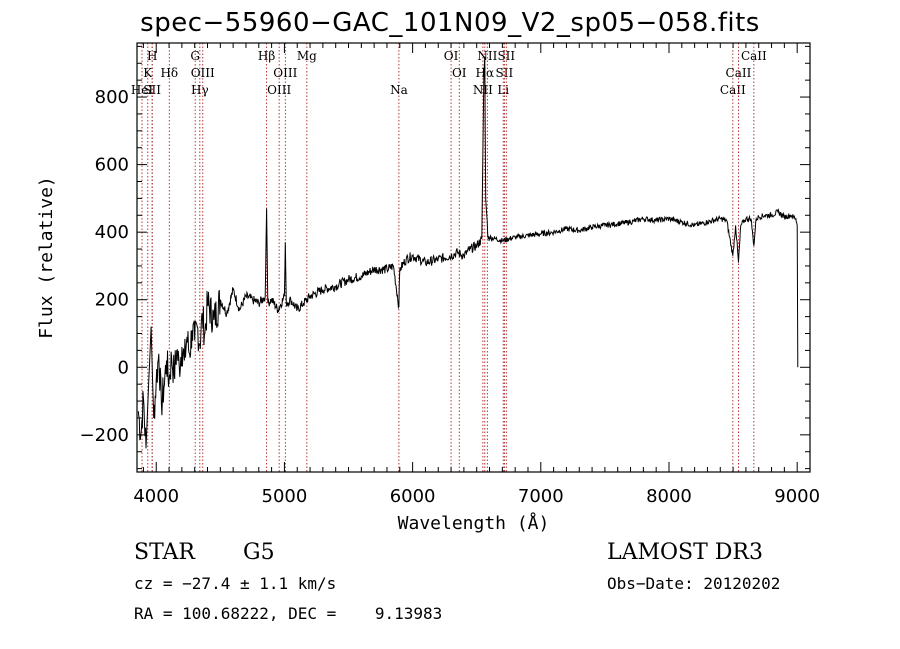 The height and width of the screenshot is (649, 900). I want to click on x-axis-label: Wavelength (Å), so click(474, 523).